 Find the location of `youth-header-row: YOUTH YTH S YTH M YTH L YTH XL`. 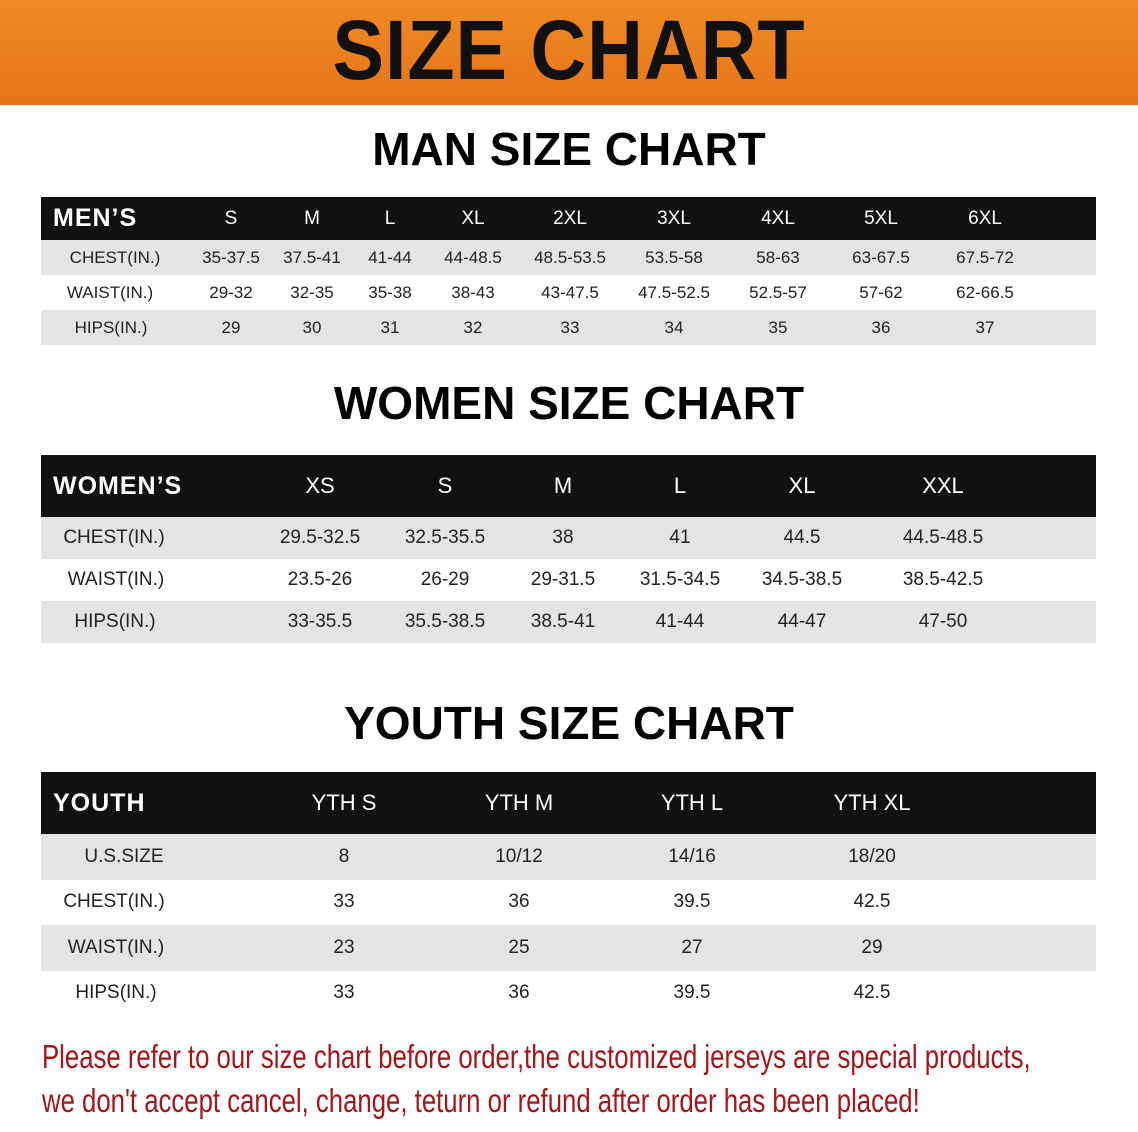

youth-header-row: YOUTH YTH S YTH M YTH L YTH XL is located at coordinates (568, 803).